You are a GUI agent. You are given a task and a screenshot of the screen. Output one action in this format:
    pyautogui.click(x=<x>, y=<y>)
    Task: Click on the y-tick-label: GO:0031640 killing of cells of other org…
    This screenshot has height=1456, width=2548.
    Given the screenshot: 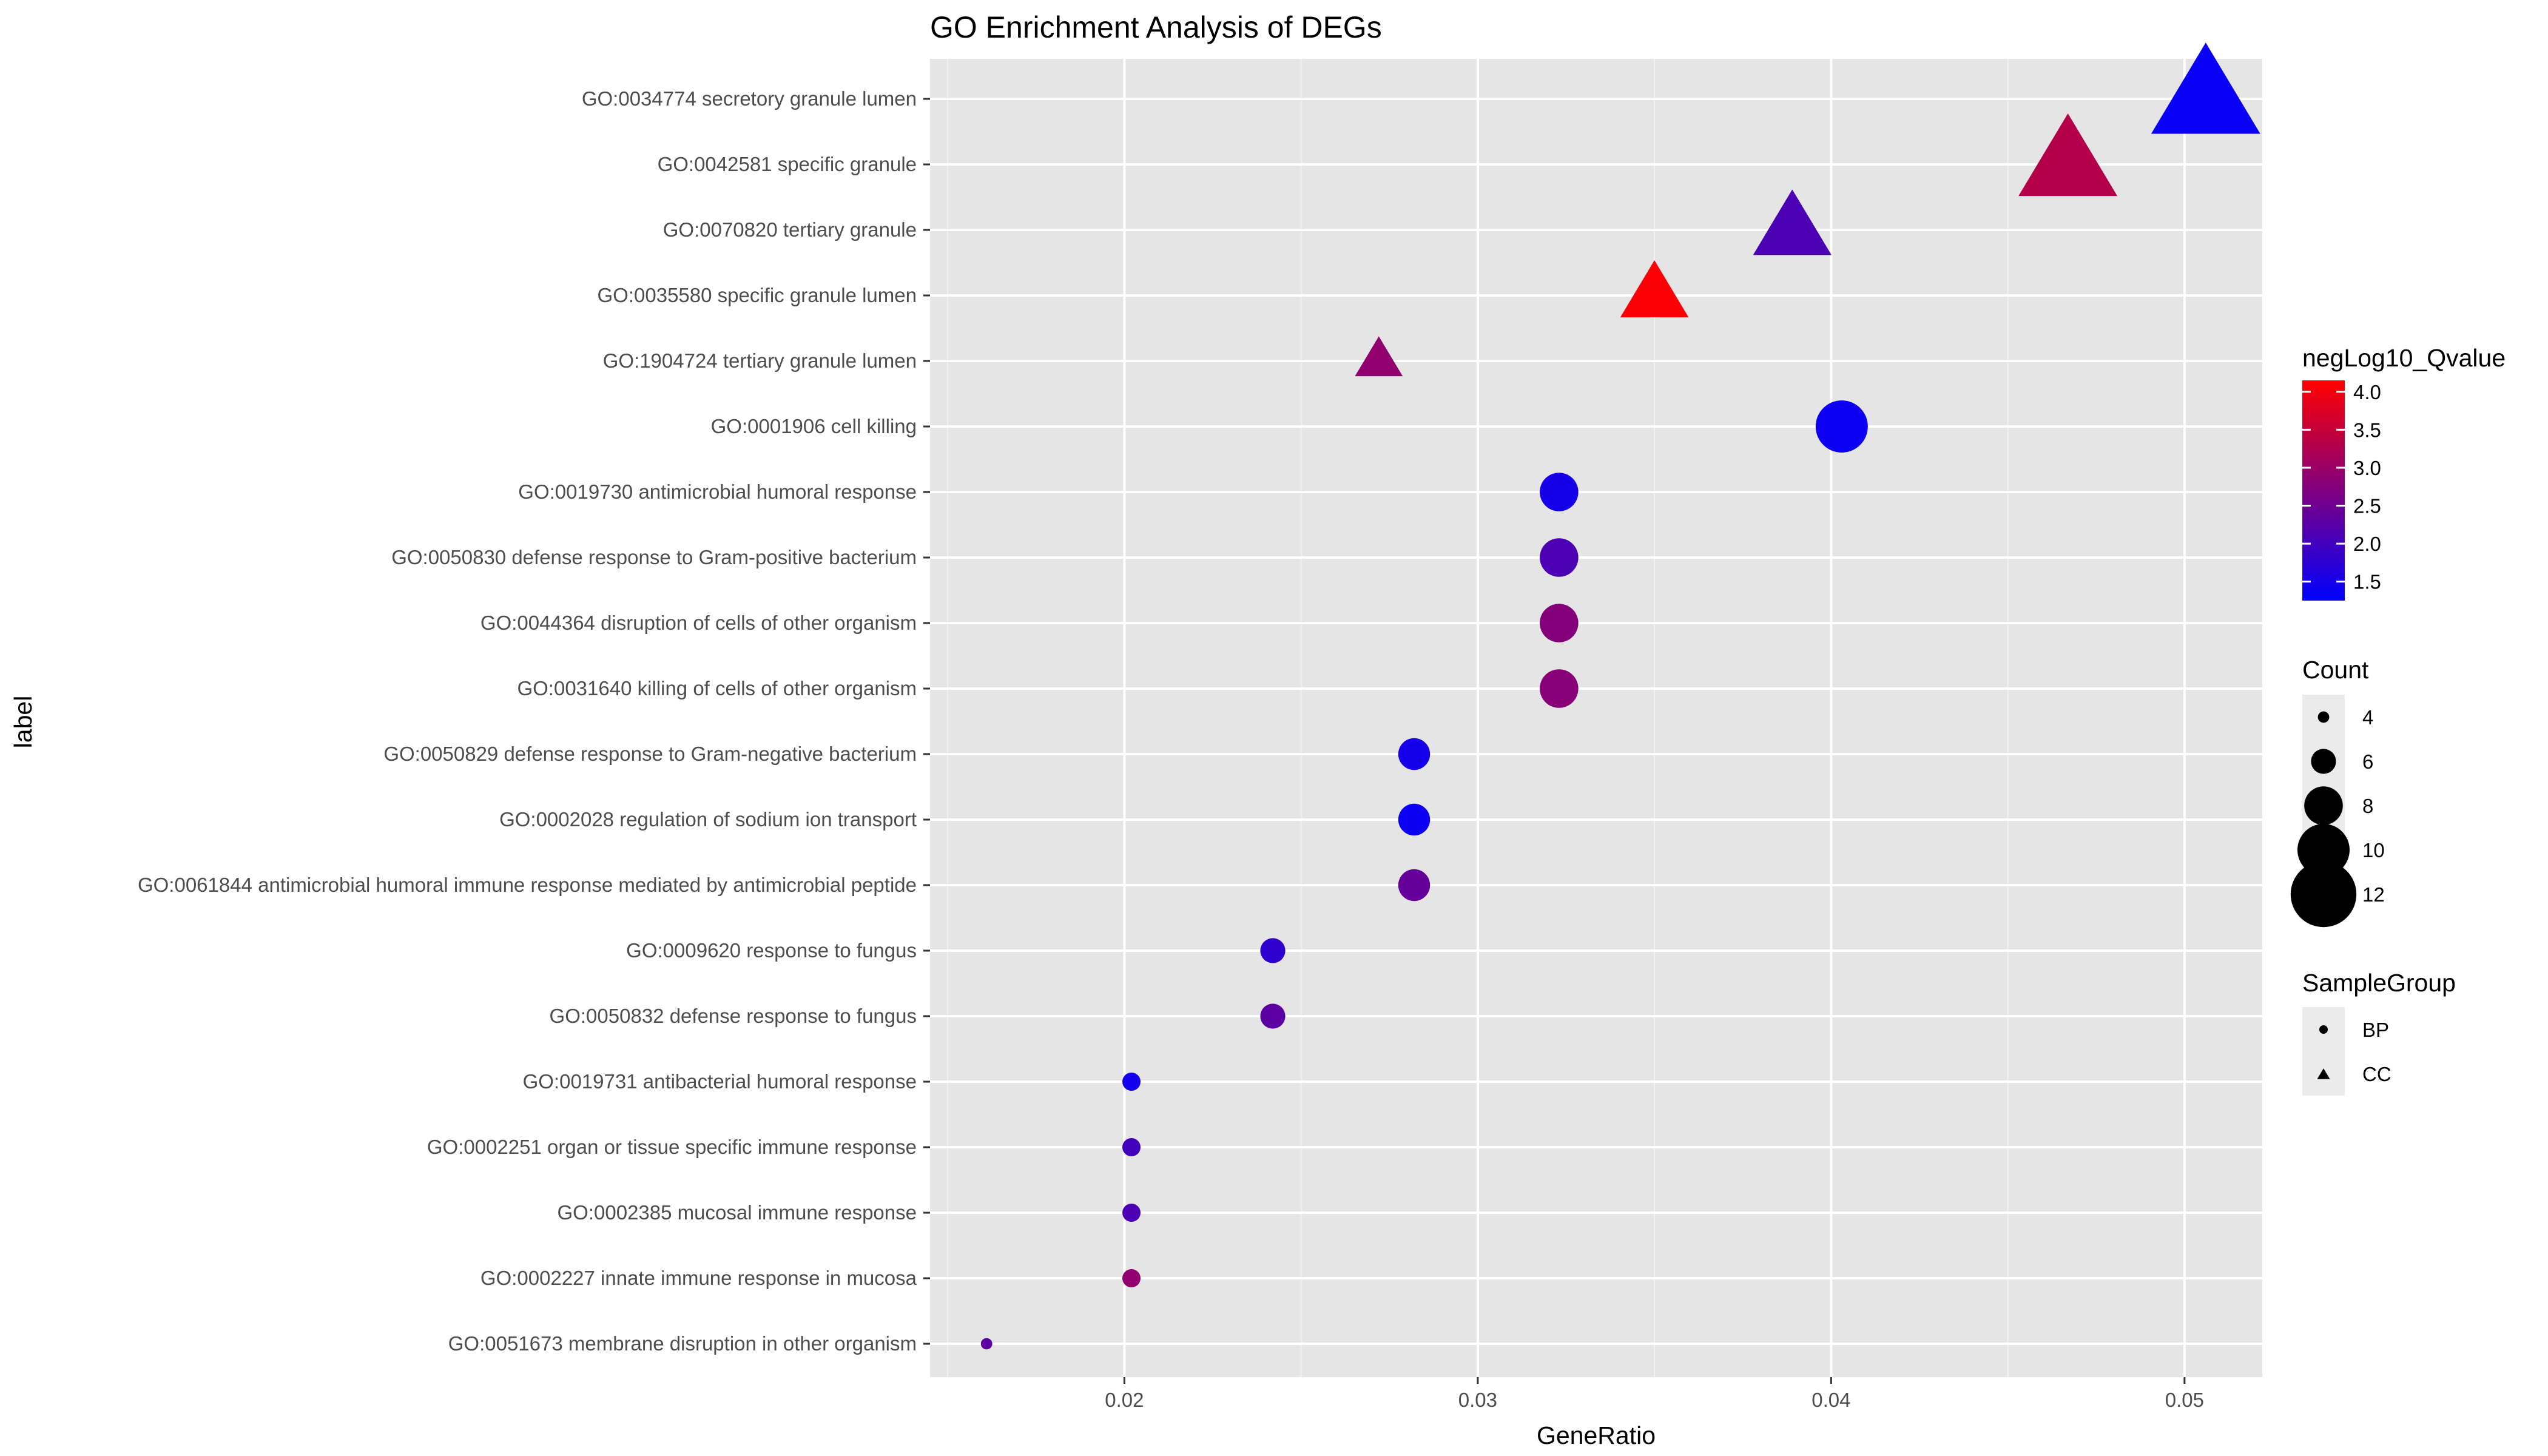 What is the action you would take?
    pyautogui.click(x=717, y=688)
    